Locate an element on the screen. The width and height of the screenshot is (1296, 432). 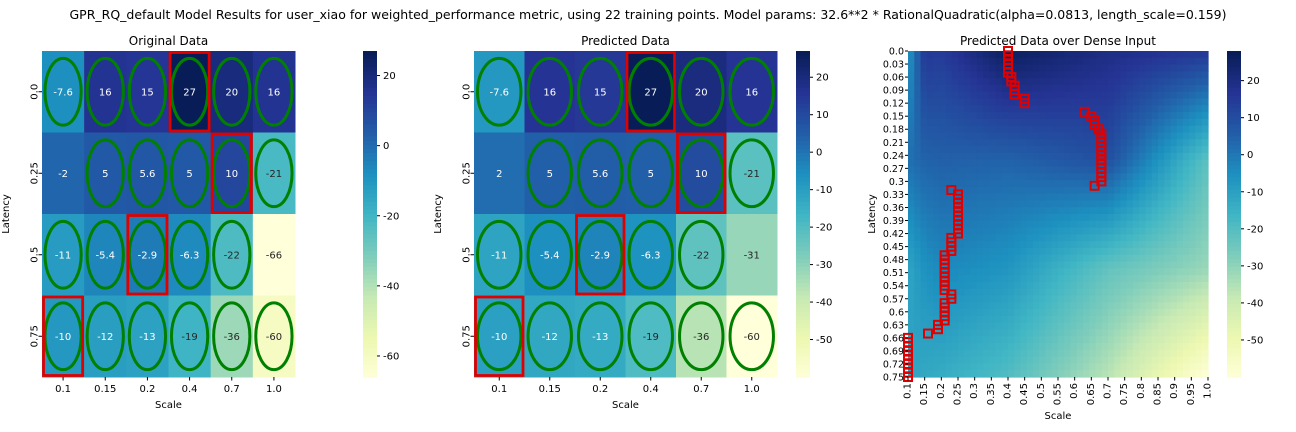
x-tick-label: 0.4 is located at coordinates (1008, 391).